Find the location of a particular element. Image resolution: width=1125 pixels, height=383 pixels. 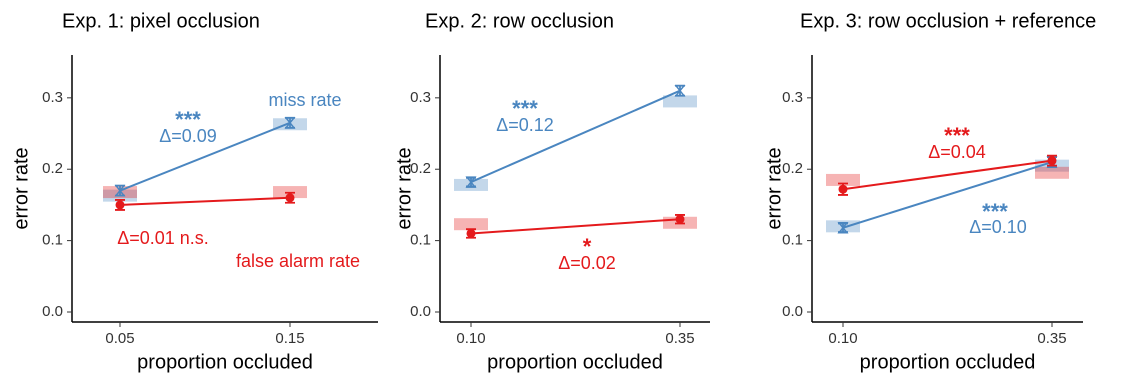

annotation: Δ=0.04 is located at coordinates (957, 152).